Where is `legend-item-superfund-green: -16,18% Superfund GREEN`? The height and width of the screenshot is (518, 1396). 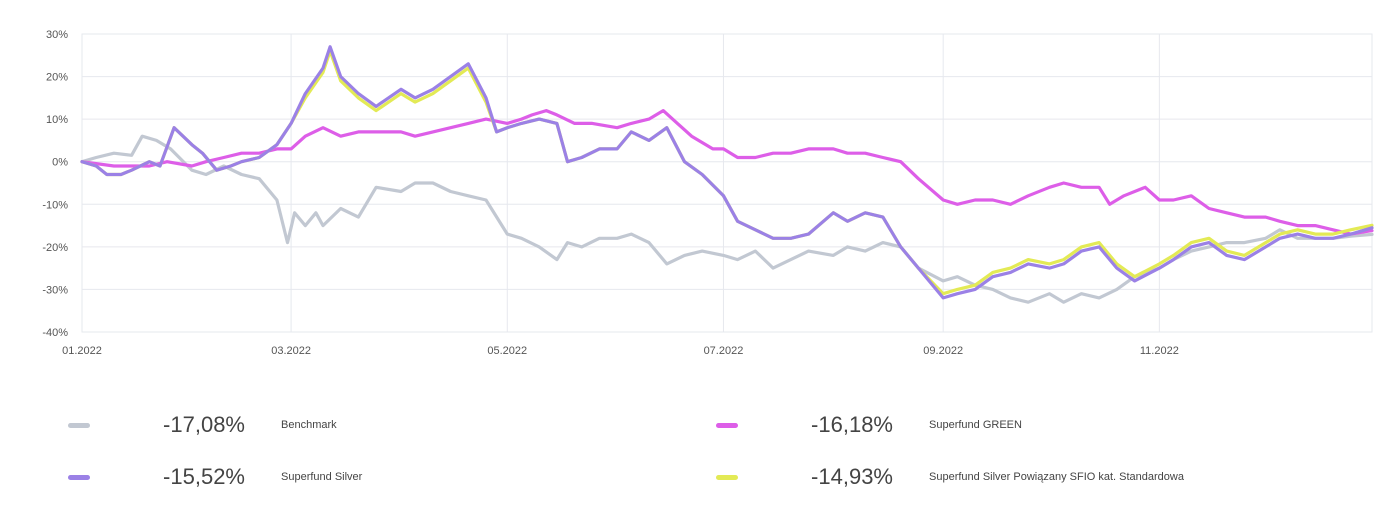
legend-item-superfund-green: -16,18% Superfund GREEN is located at coordinates (869, 425).